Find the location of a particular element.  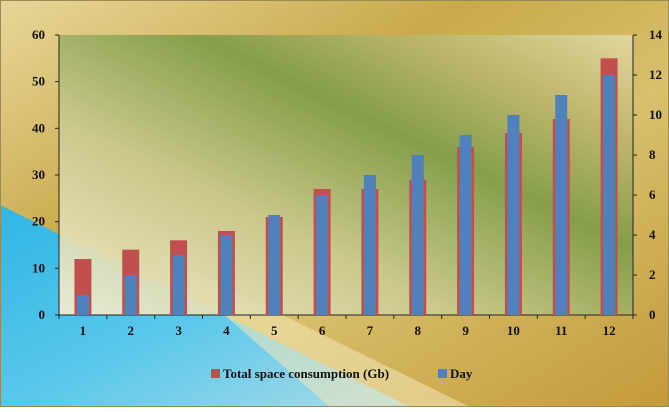

right-axis-ticks: 0 2 4 6 8 10 12 14 is located at coordinates (648, 174).